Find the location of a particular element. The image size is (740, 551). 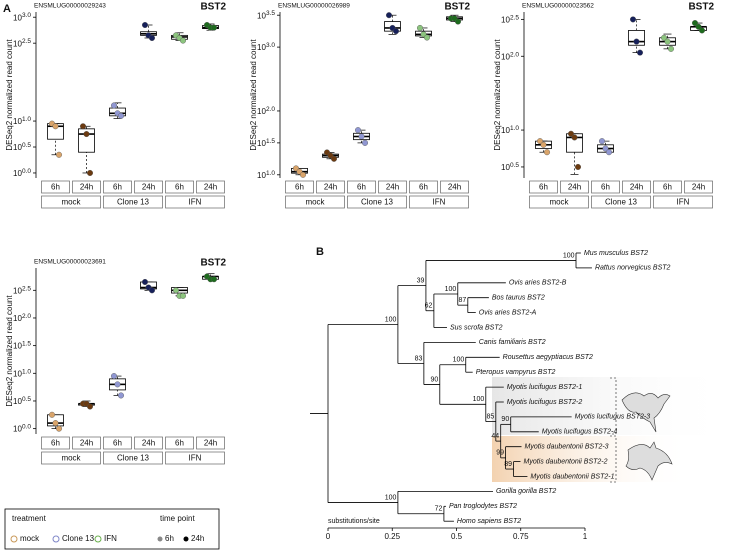

y-tick-label: 100.5 is located at coordinates (510, 167).